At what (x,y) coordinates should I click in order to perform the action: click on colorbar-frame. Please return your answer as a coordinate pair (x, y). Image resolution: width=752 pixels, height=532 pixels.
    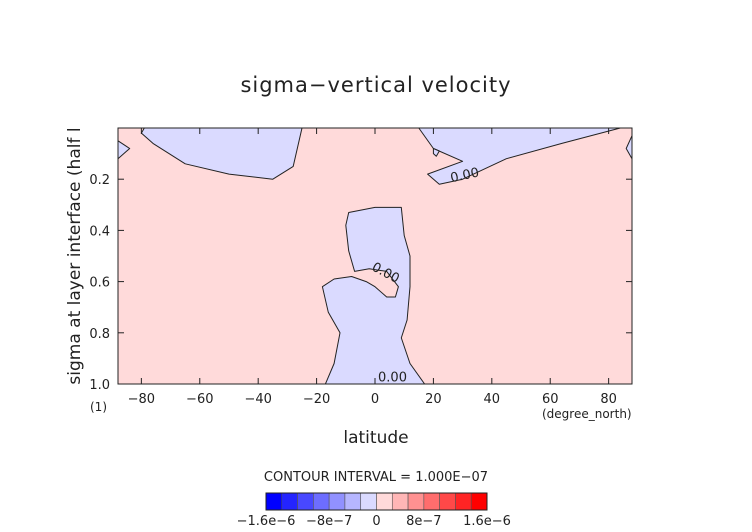
    Looking at the image, I should click on (376, 501).